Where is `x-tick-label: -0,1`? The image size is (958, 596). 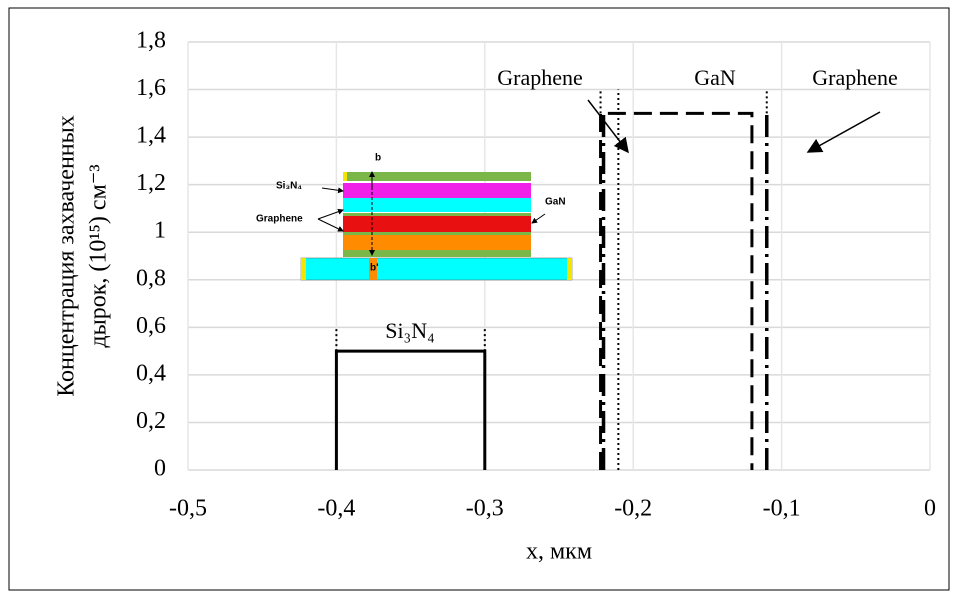
x-tick-label: -0,1 is located at coordinates (782, 509).